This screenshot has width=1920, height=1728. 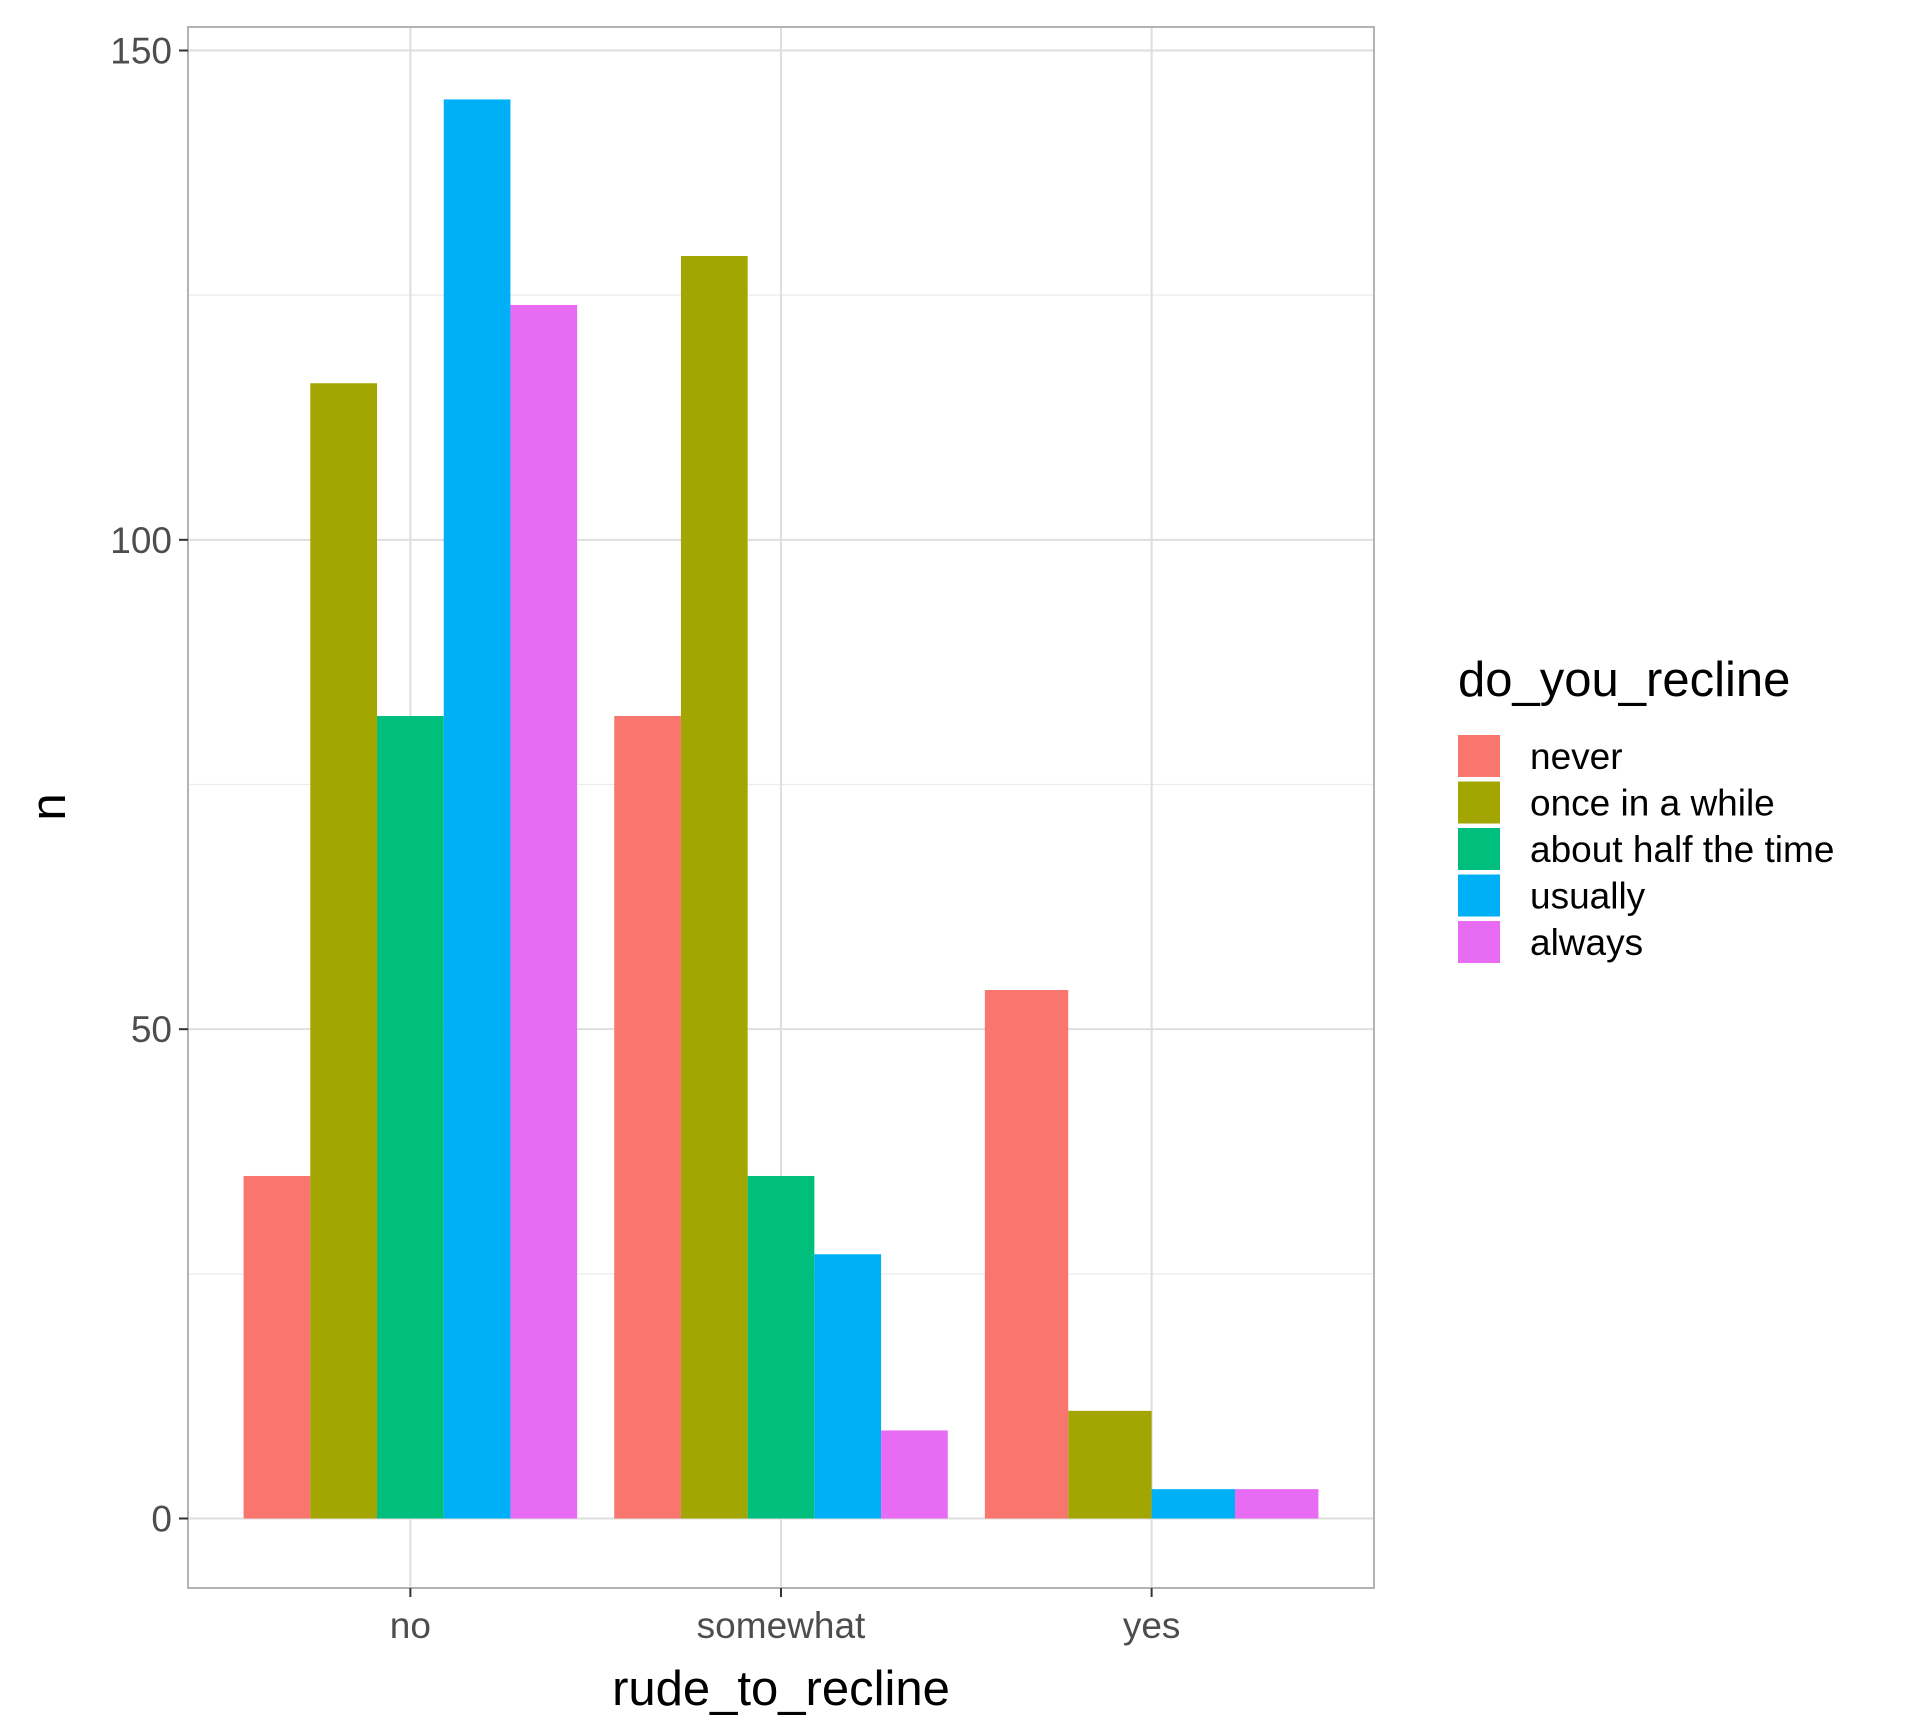 I want to click on legend-title: do_you_recline, so click(x=1624, y=680).